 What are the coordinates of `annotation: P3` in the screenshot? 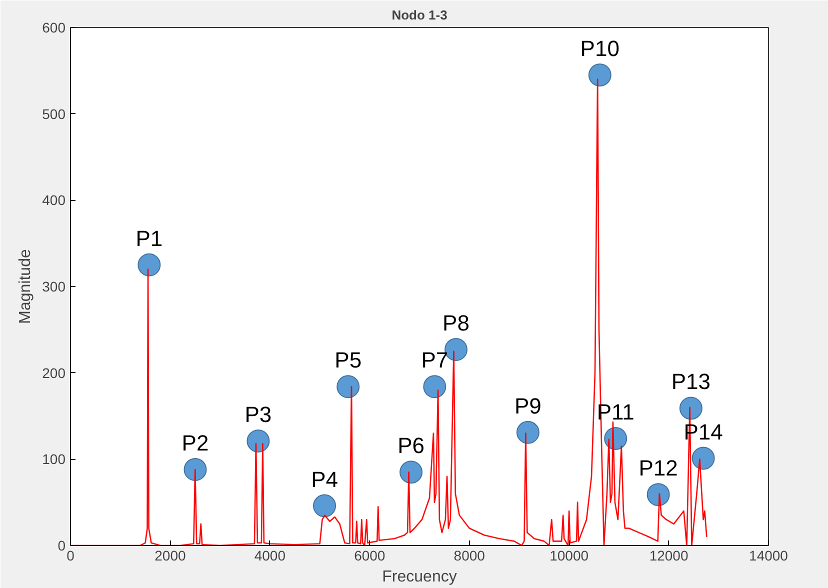 It's located at (258, 415).